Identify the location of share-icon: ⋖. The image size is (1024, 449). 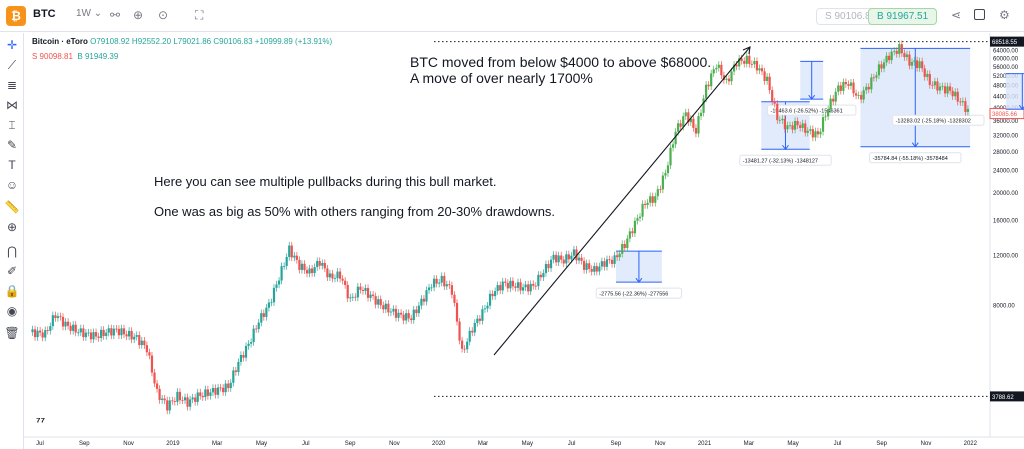
(956, 15).